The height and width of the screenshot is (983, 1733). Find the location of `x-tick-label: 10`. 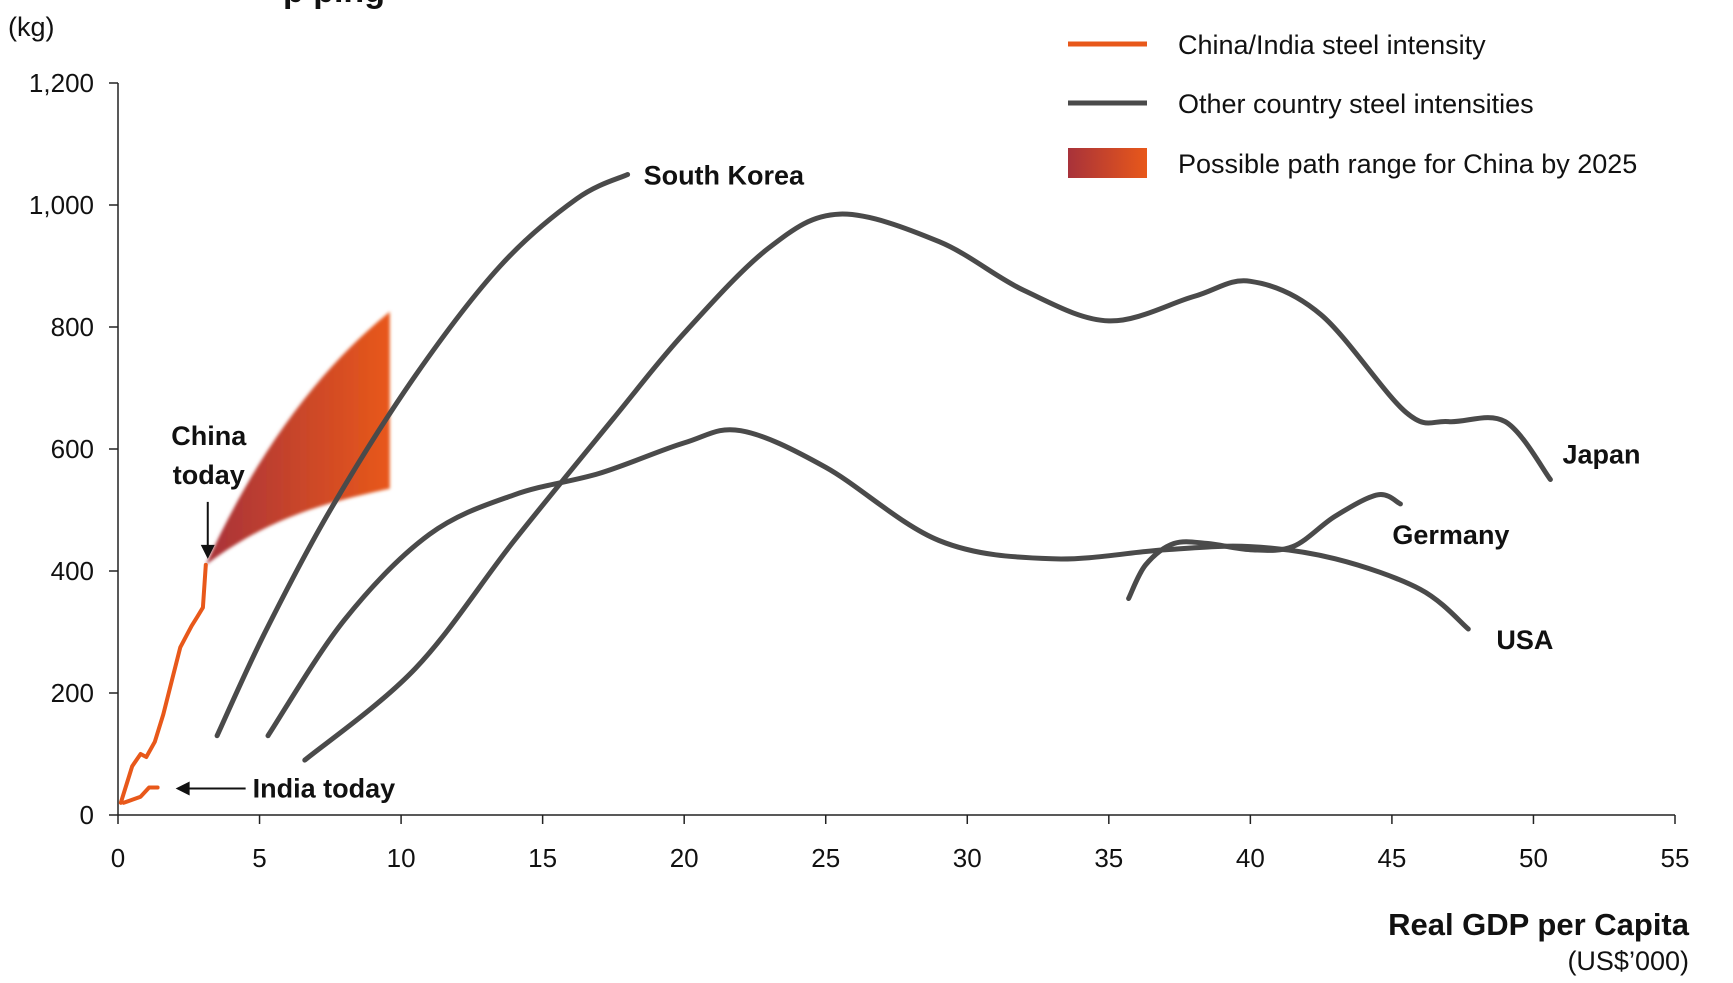

x-tick-label: 10 is located at coordinates (401, 858).